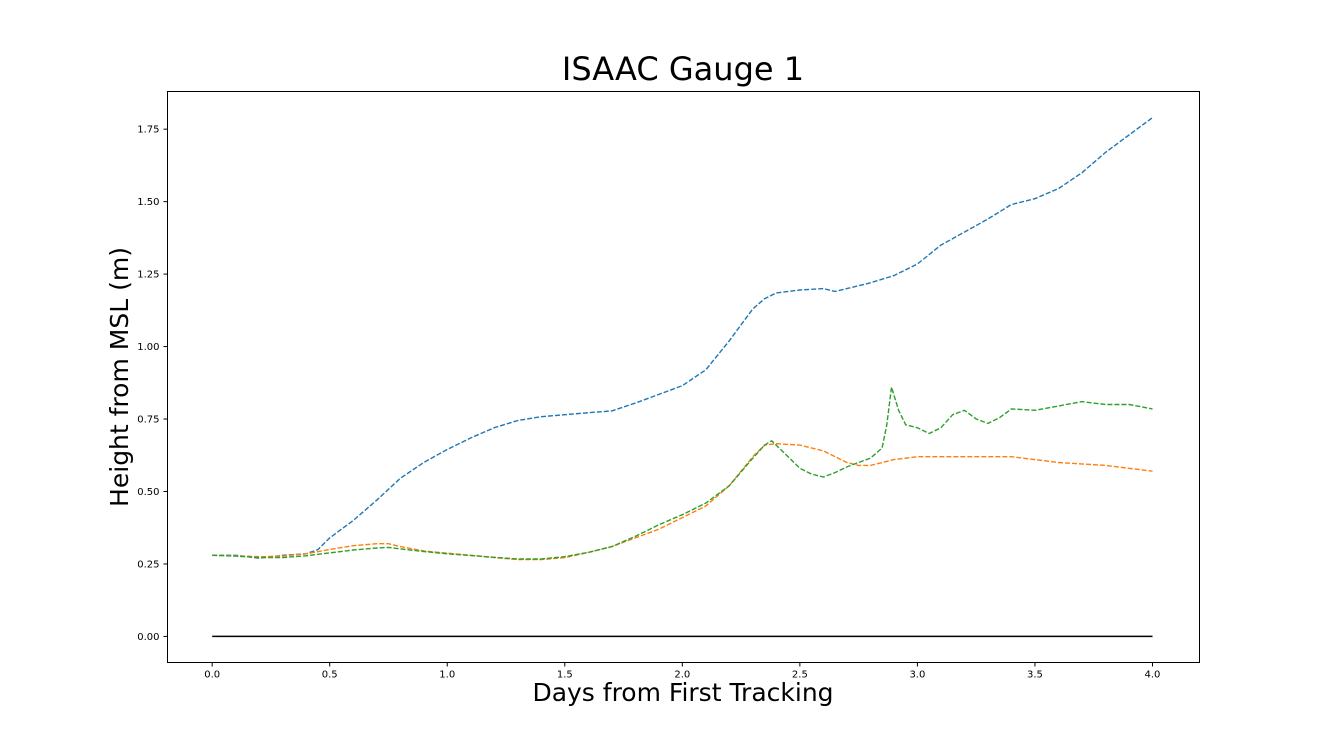 The height and width of the screenshot is (756, 1332). I want to click on x-tick-label: 4.0, so click(1153, 675).